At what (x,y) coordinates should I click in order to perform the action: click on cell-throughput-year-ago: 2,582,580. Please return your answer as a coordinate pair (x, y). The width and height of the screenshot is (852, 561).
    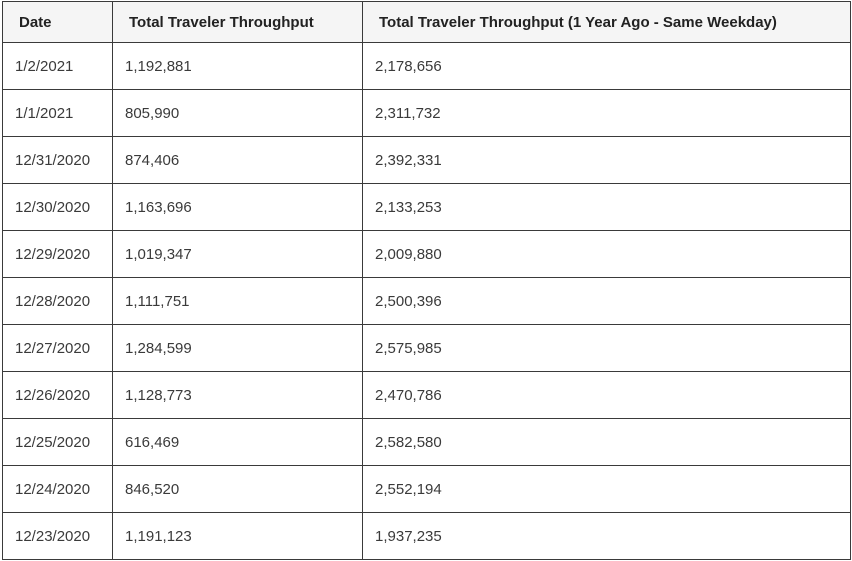
    Looking at the image, I should click on (606, 442).